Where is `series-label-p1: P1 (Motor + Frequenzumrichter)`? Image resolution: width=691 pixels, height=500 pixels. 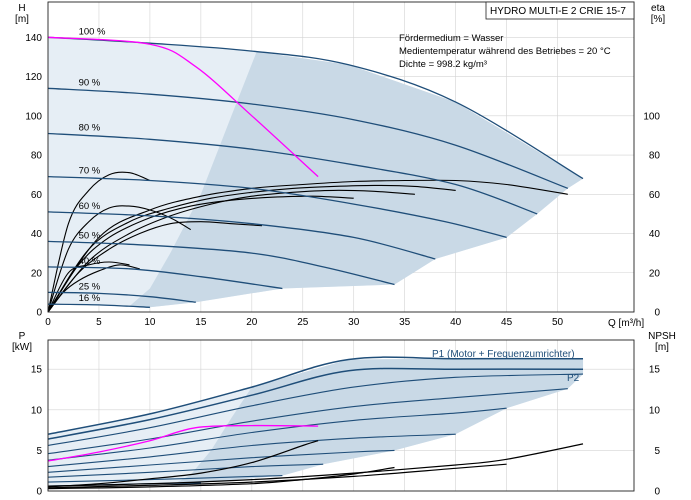 series-label-p1: P1 (Motor + Frequenzumrichter) is located at coordinates (503, 354).